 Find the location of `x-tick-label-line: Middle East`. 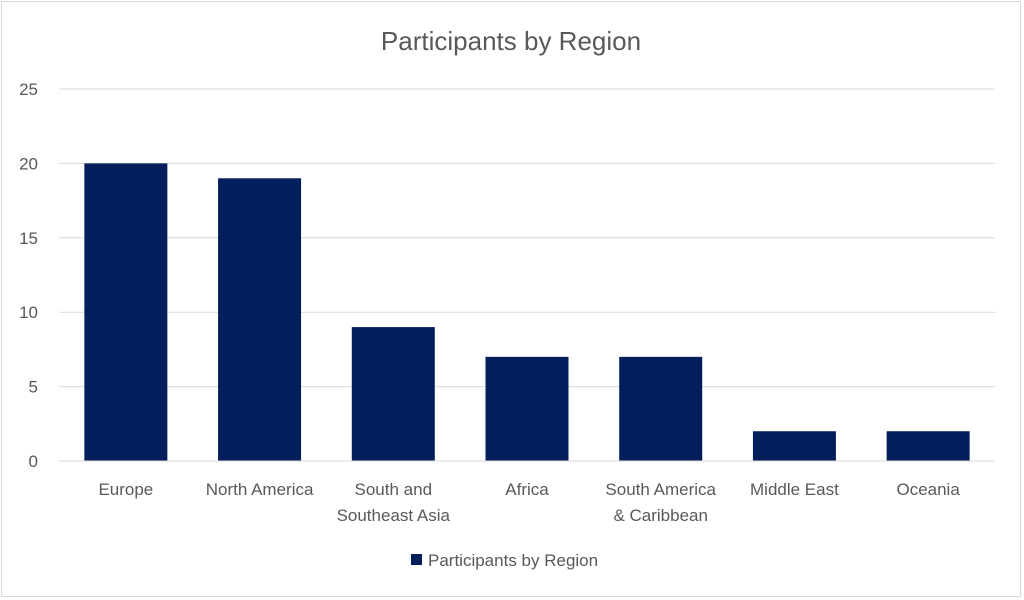

x-tick-label-line: Middle East is located at coordinates (794, 489).